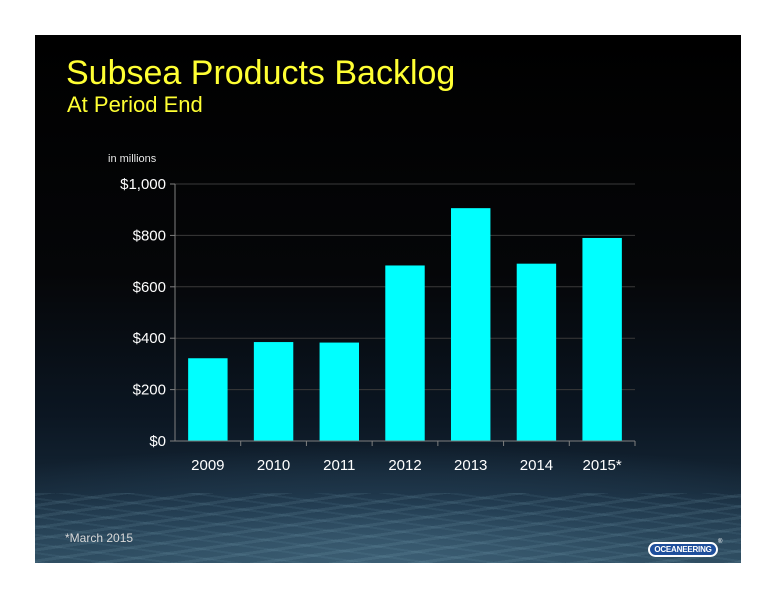 This screenshot has height=600, width=776. I want to click on slide-subtitle: At Period End, so click(135, 104).